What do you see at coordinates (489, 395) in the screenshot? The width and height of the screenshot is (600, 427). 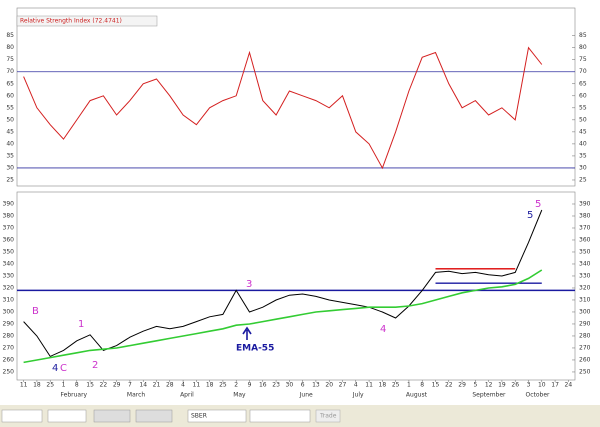 I see `month-label: September` at bounding box center [489, 395].